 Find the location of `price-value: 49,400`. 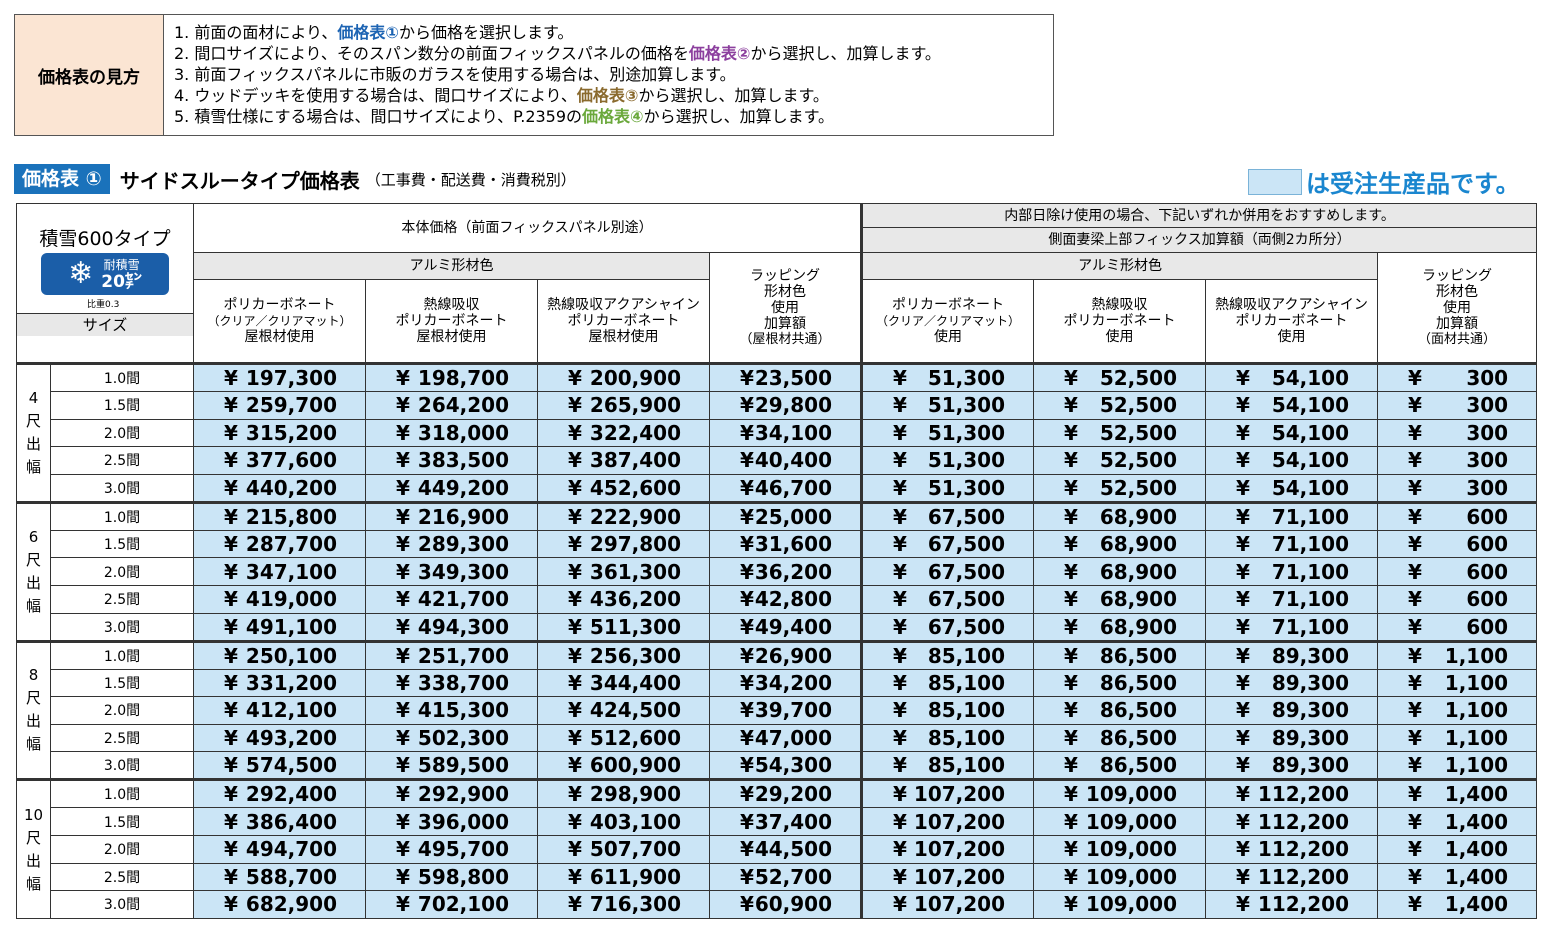

price-value: 49,400 is located at coordinates (793, 626).